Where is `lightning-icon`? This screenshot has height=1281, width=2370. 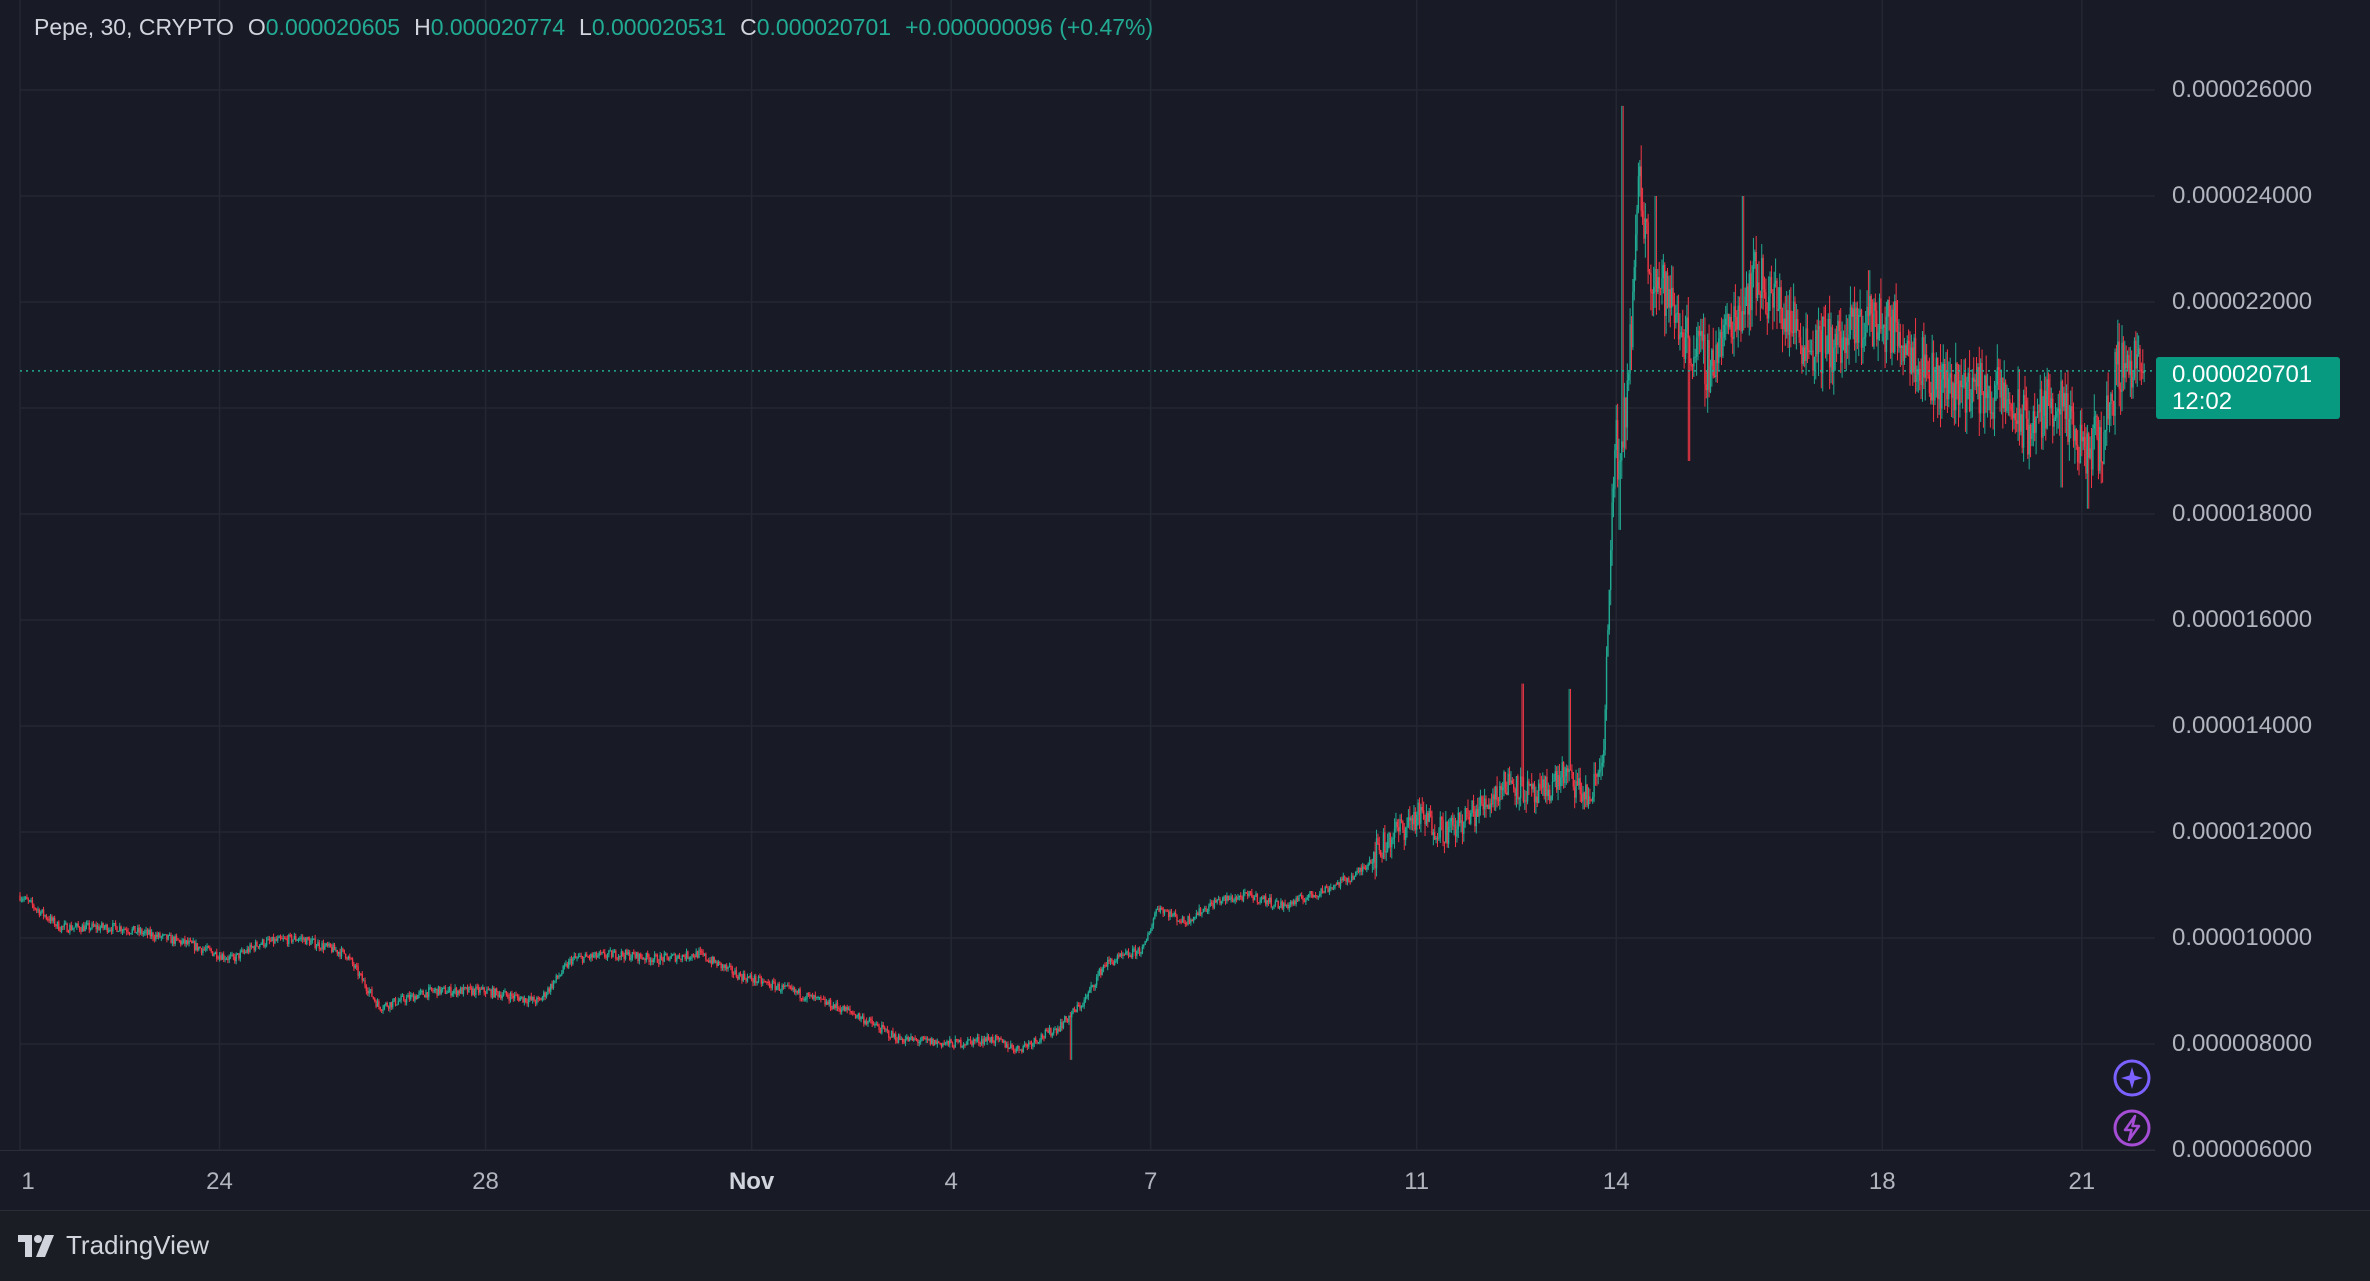
lightning-icon is located at coordinates (2132, 1128).